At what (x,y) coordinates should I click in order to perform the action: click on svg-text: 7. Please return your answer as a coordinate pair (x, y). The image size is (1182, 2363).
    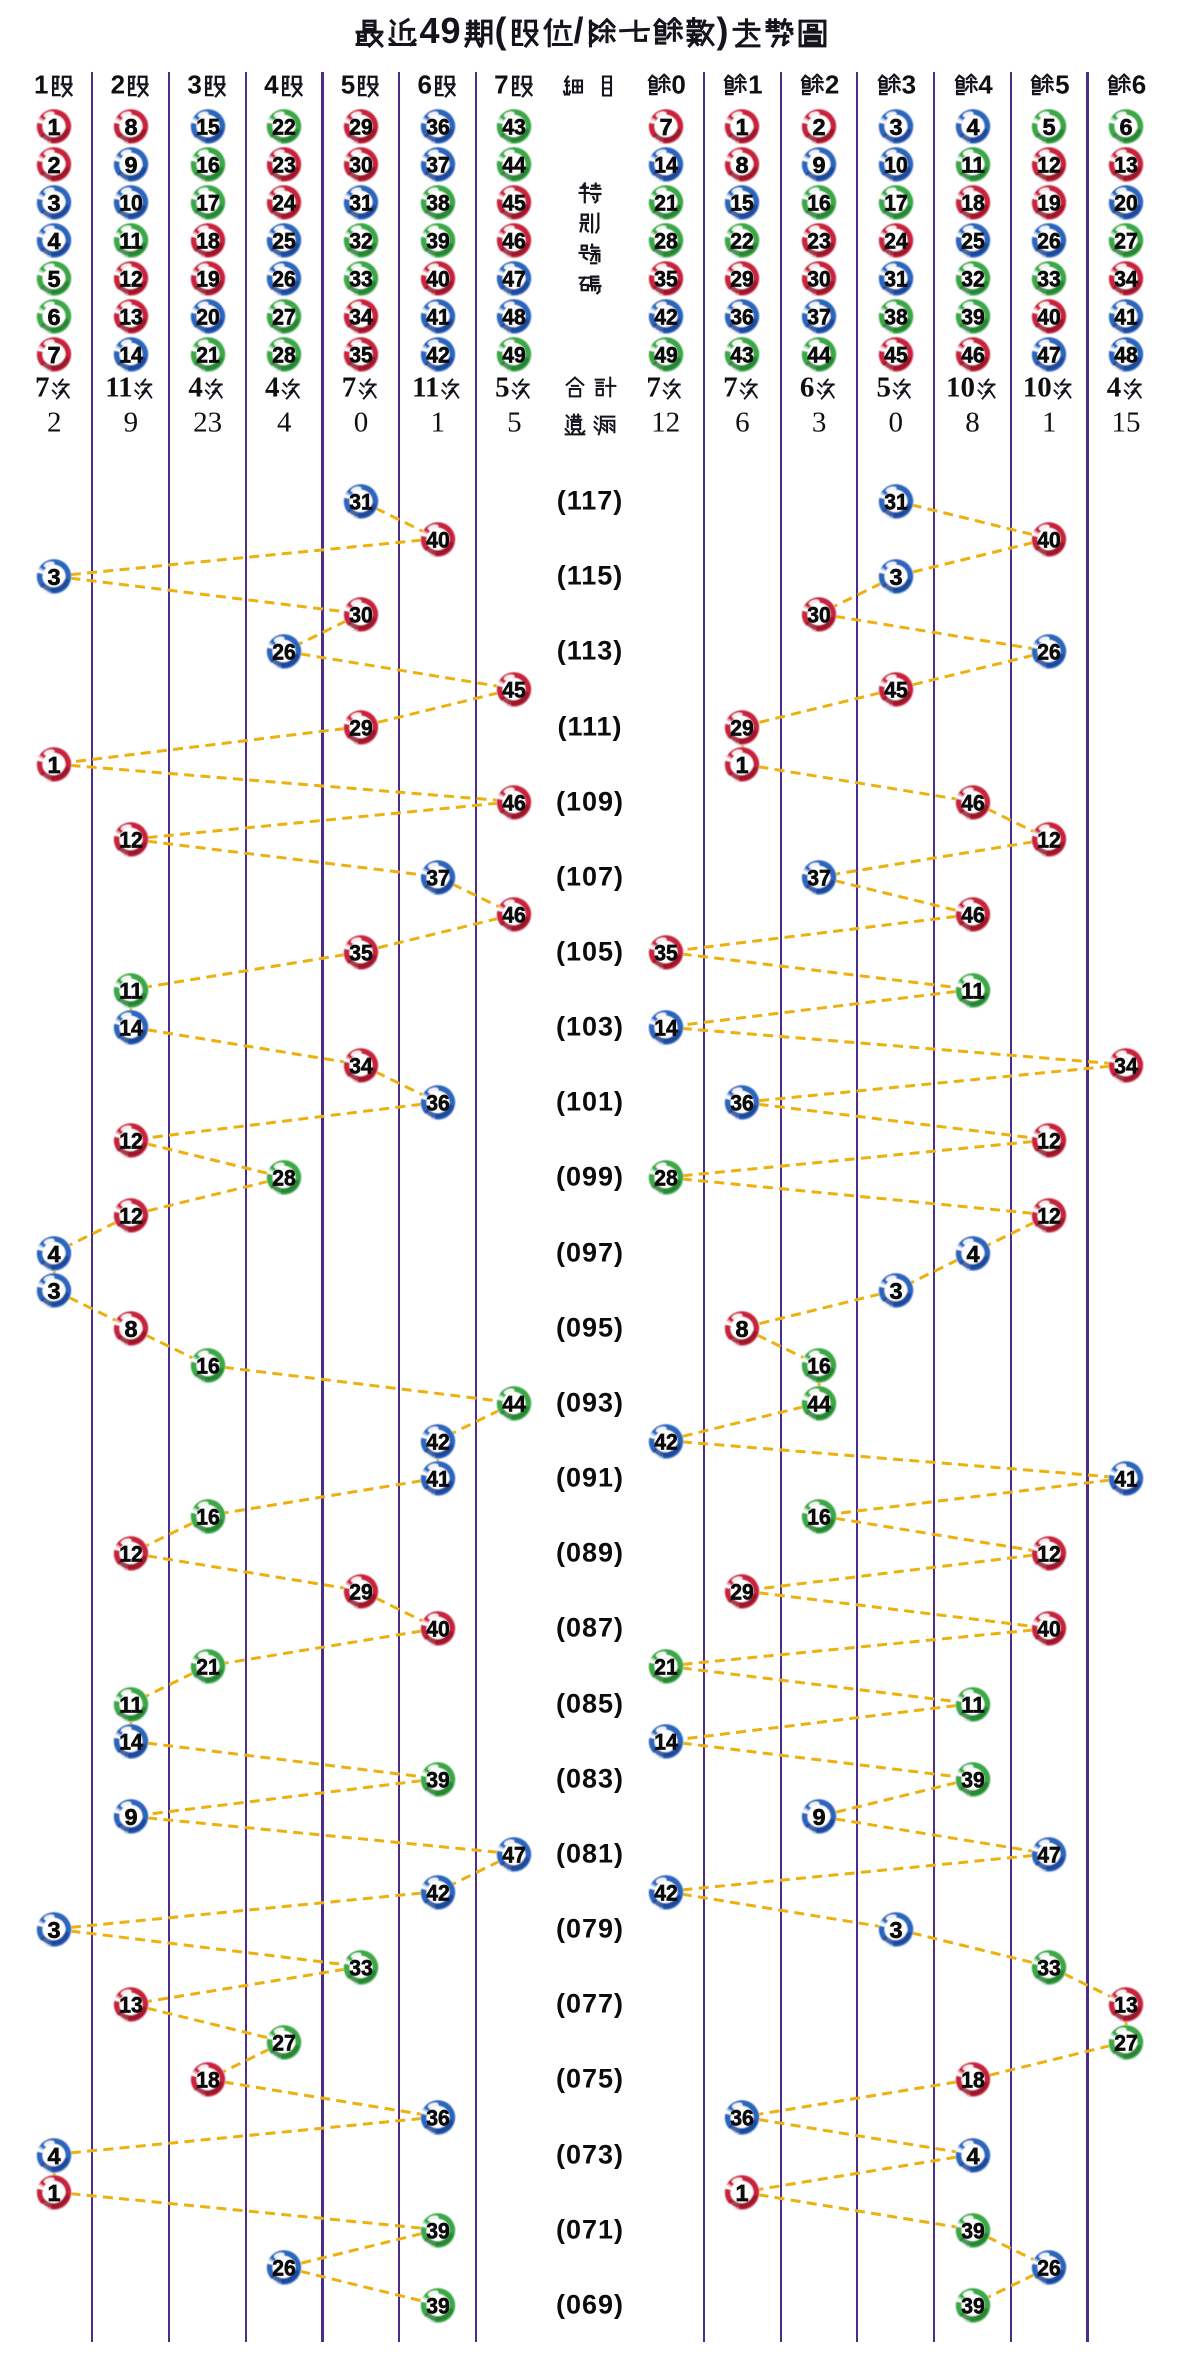
    Looking at the image, I should click on (665, 127).